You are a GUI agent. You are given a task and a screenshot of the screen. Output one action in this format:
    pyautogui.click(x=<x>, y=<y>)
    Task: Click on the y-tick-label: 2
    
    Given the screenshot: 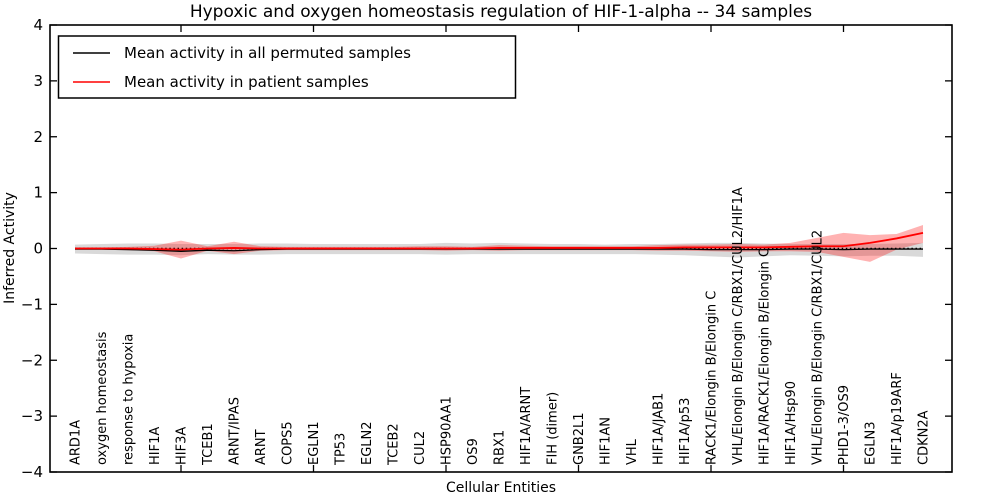 What is the action you would take?
    pyautogui.click(x=38, y=137)
    